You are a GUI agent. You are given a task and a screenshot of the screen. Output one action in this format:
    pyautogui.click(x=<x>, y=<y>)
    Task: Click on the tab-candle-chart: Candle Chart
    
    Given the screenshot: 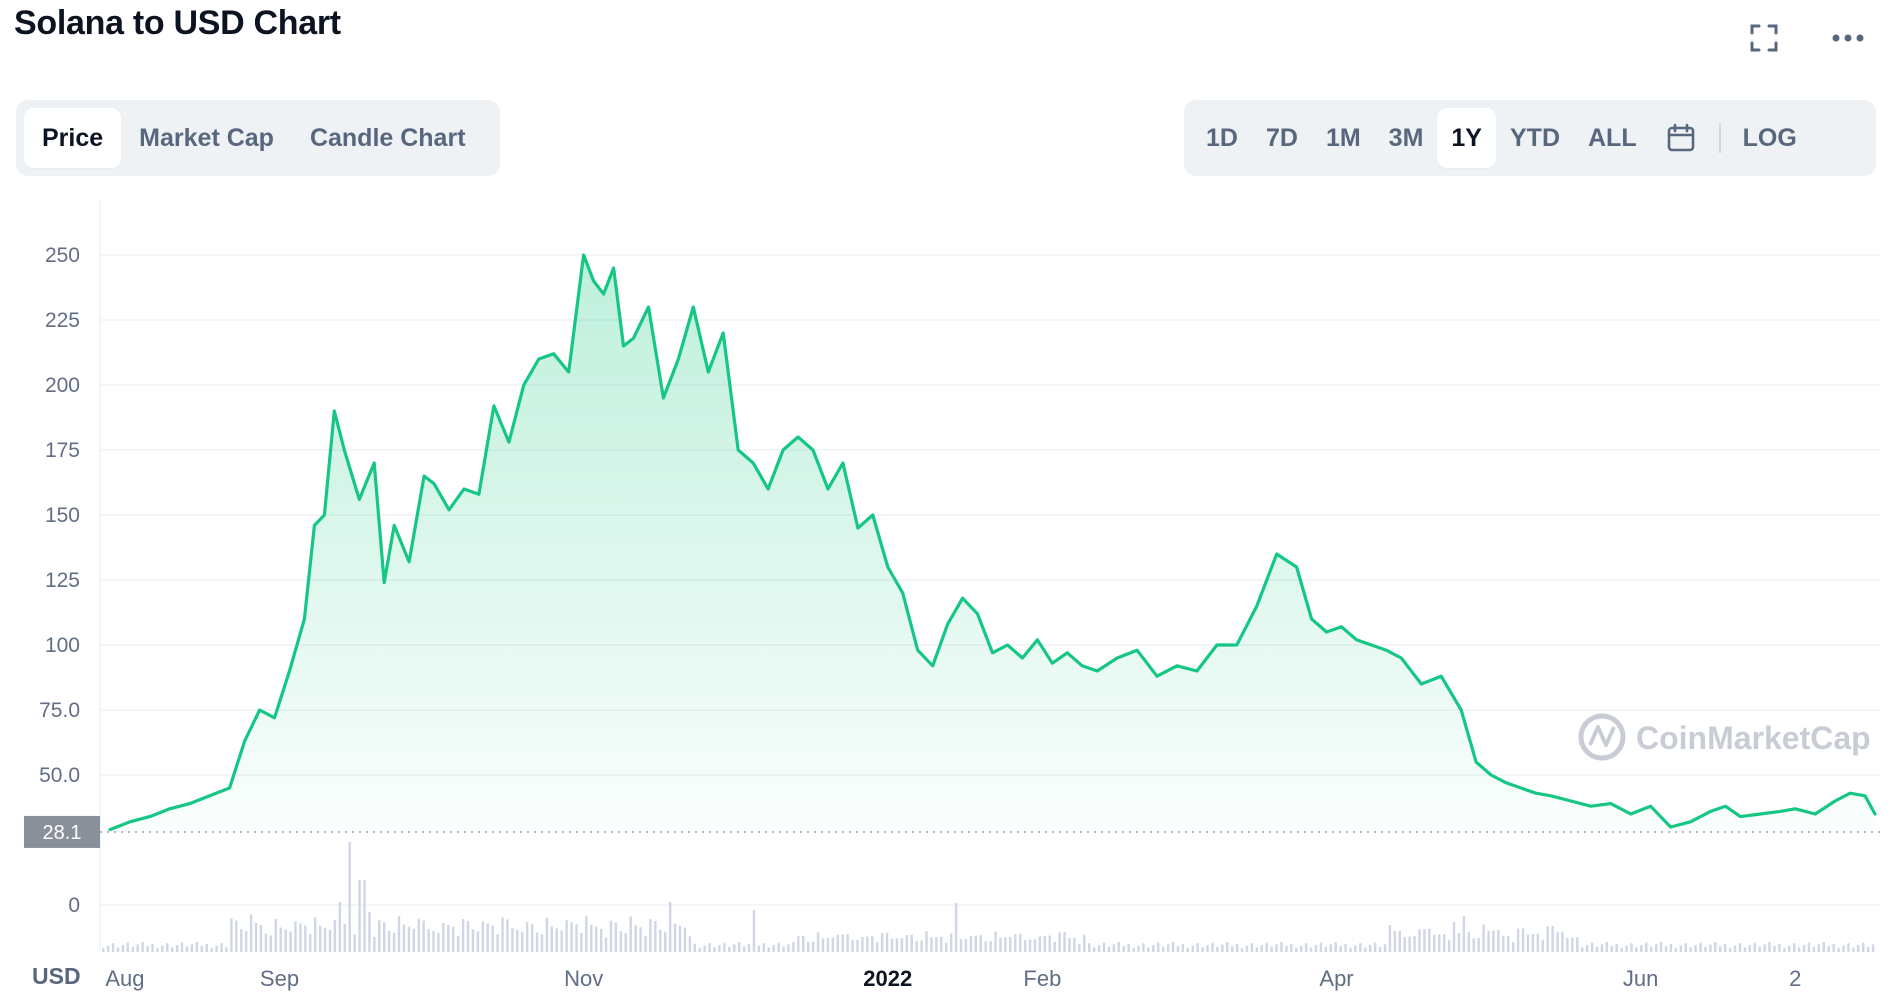 What is the action you would take?
    pyautogui.click(x=387, y=137)
    